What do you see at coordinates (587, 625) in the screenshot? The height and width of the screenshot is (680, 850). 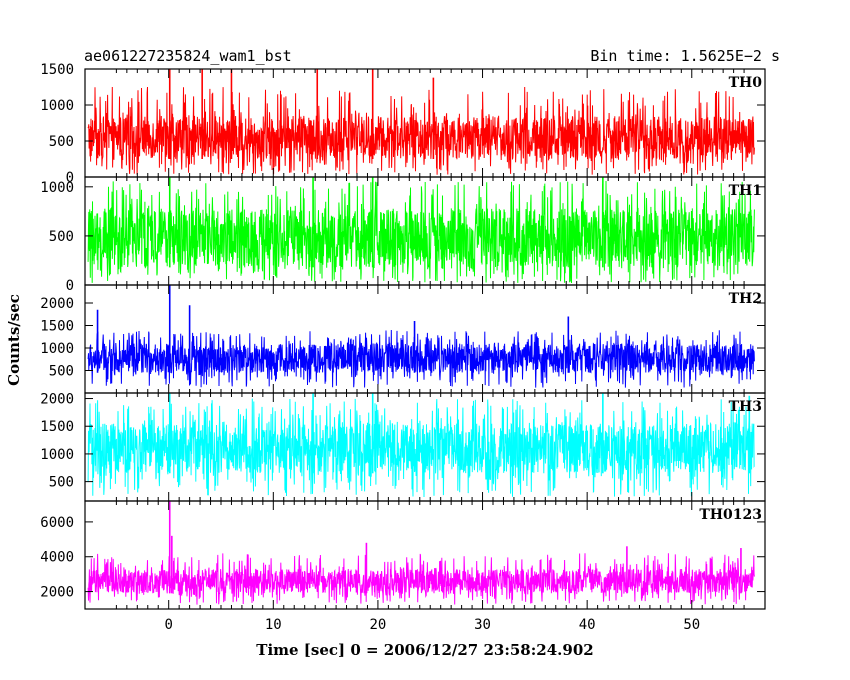 I see `x-tick-label: 40` at bounding box center [587, 625].